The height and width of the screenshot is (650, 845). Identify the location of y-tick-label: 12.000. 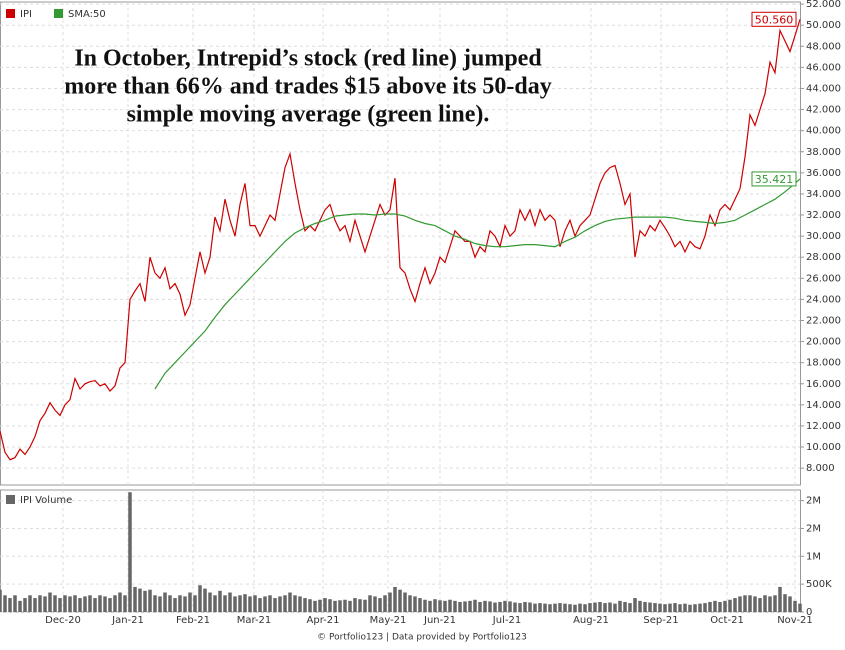
(823, 426).